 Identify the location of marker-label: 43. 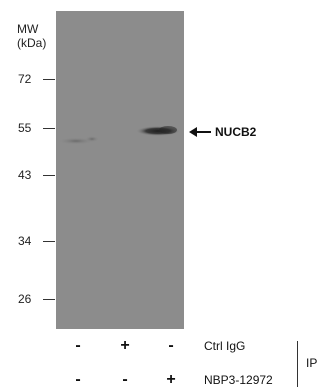
(25, 175).